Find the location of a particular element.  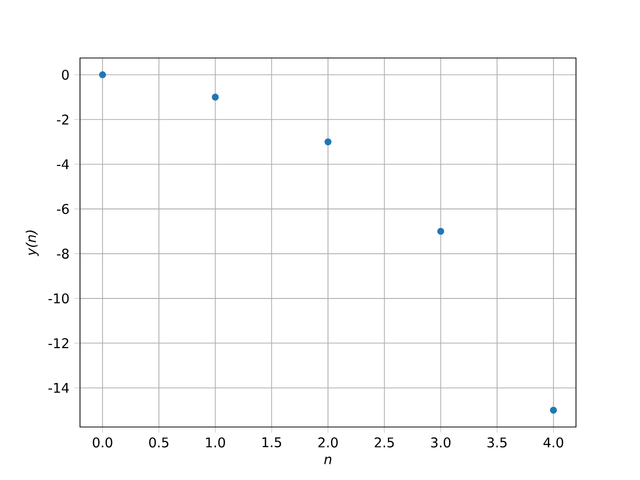

y-tick-label: -4 is located at coordinates (62, 164).